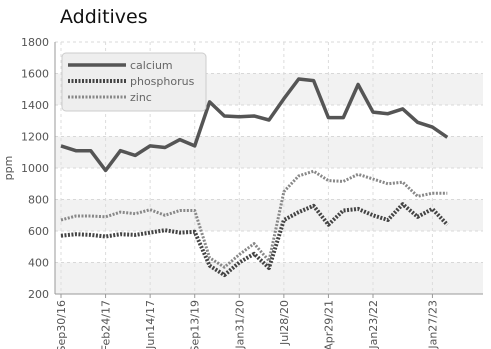  Describe the element at coordinates (106, 324) in the screenshot. I see `x-tick-label: Feb24/17` at that location.